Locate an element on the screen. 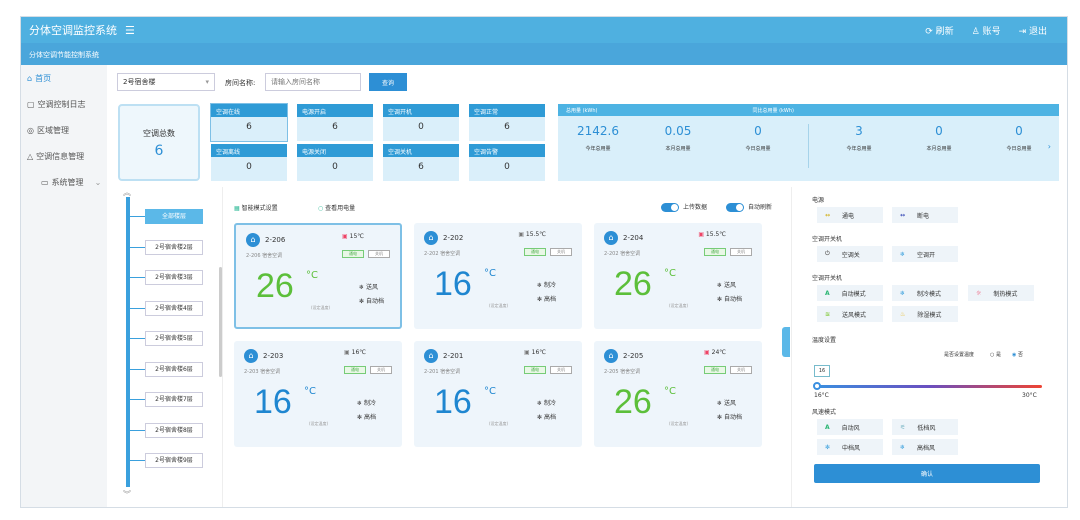  room-temp-value: 24℃ is located at coordinates (718, 352).